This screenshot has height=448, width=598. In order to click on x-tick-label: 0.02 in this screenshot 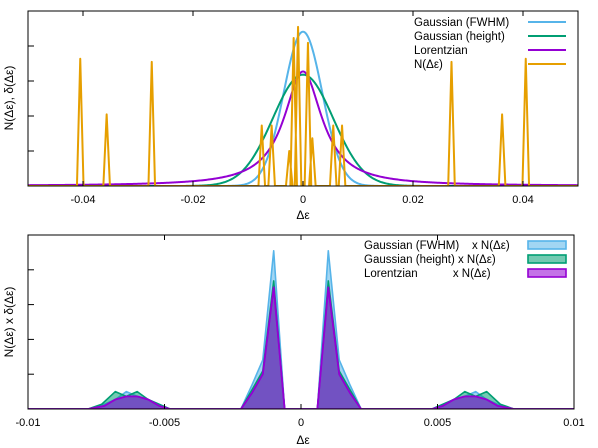, I will do `click(412, 200)`.